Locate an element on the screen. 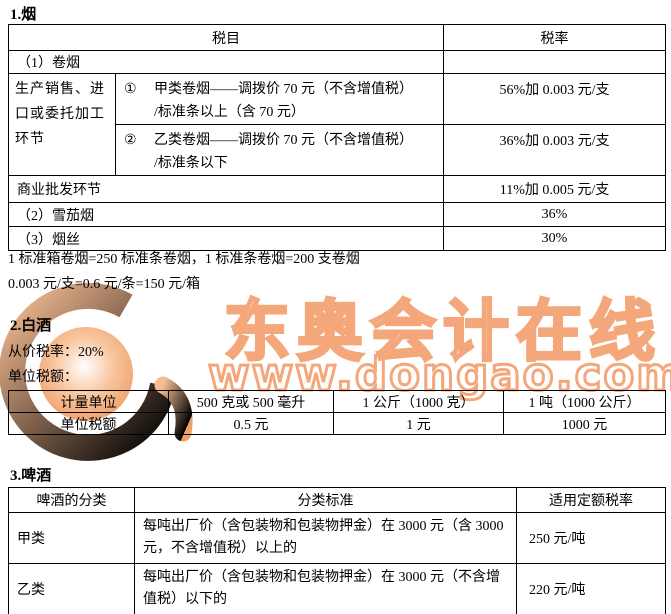  tobacco-rate-wholesale: 11%加 0.005 元/支 is located at coordinates (554, 189).